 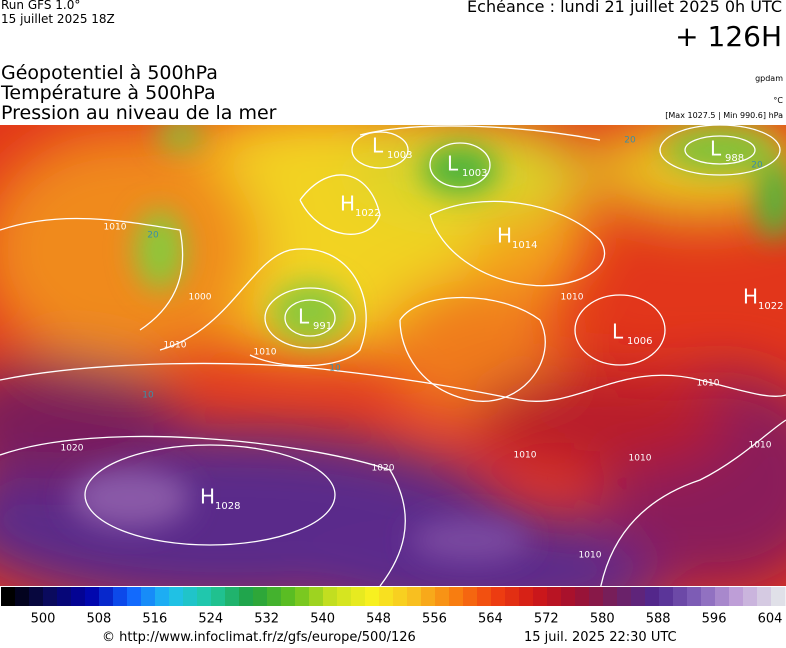 What do you see at coordinates (600, 637) in the screenshot?
I see `updated: 15 juil. 2025 22:30 UTC` at bounding box center [600, 637].